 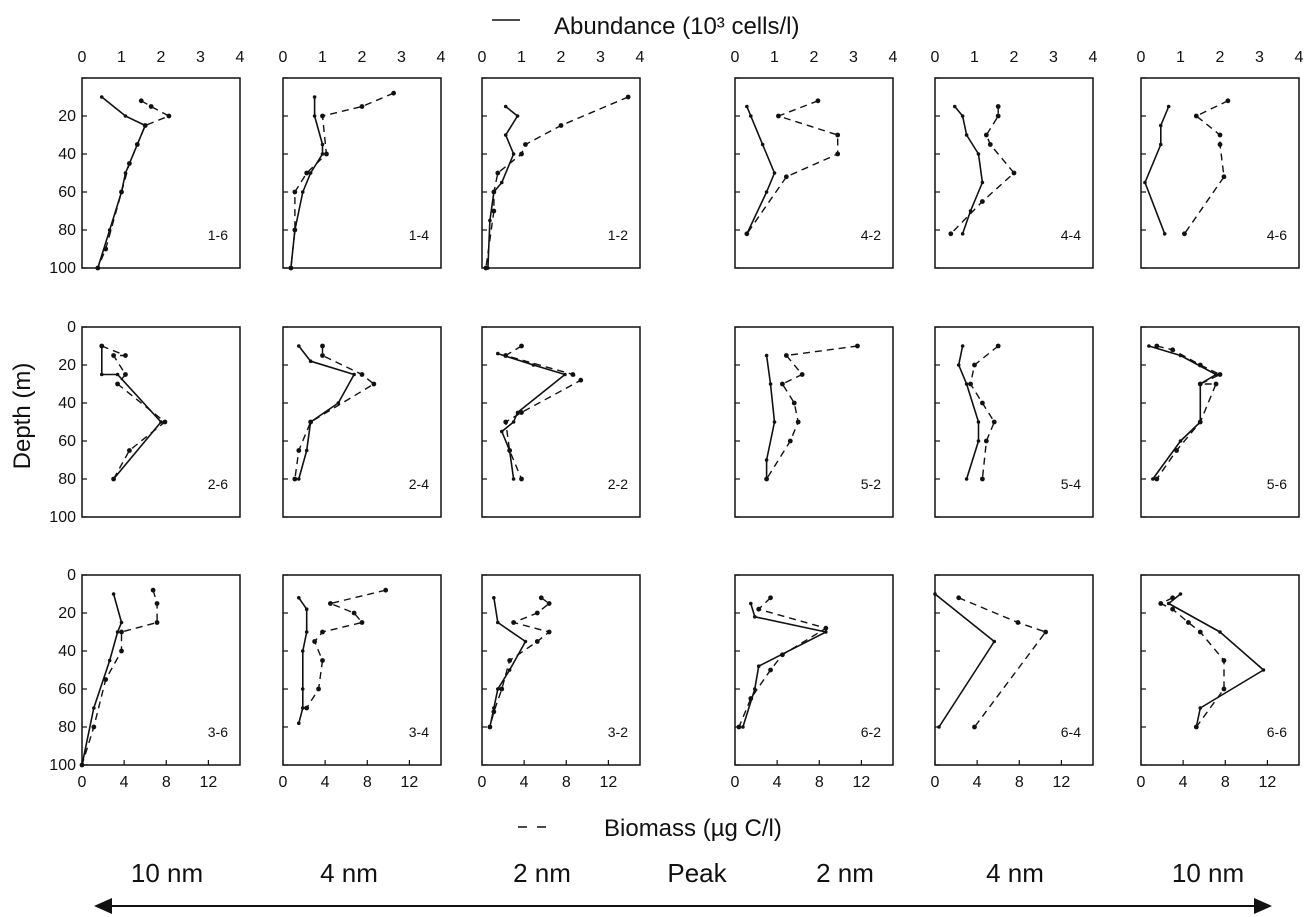 What do you see at coordinates (71, 327) in the screenshot?
I see `depth-tick-label: 0` at bounding box center [71, 327].